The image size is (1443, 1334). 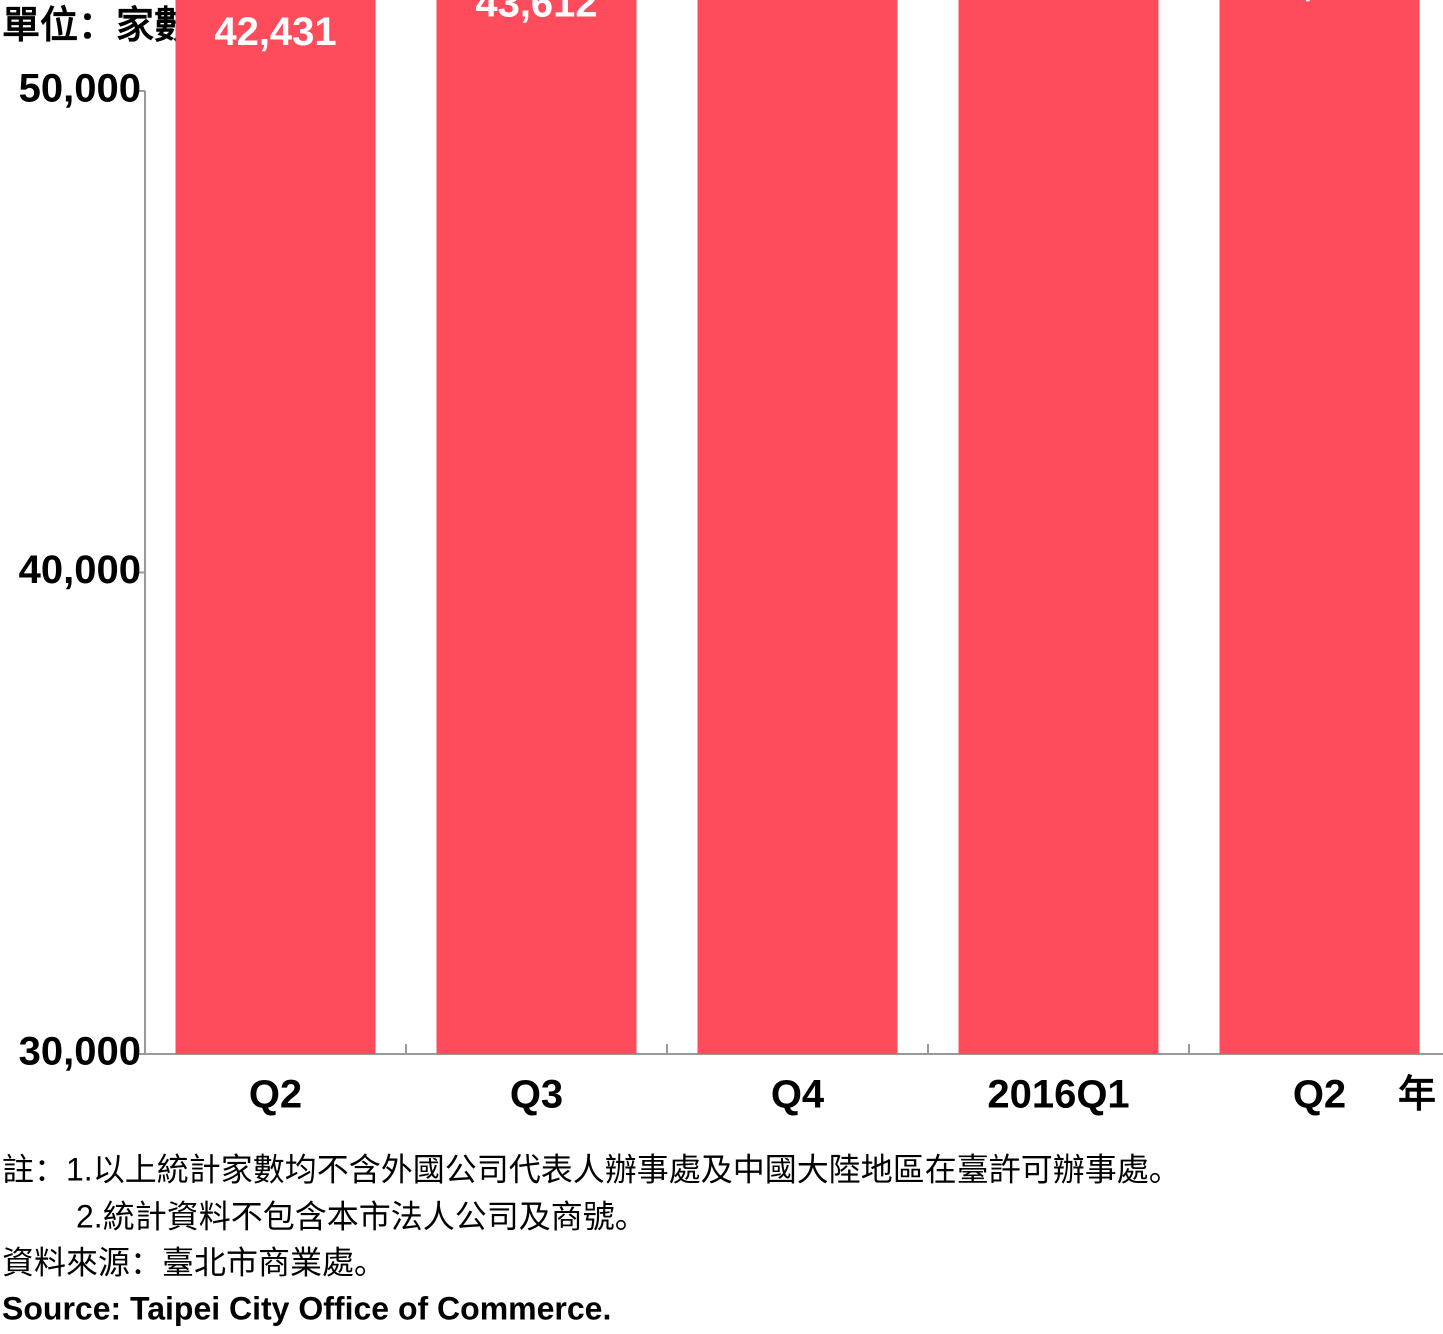 I want to click on x-tick-label: Q3, so click(x=536, y=1095).